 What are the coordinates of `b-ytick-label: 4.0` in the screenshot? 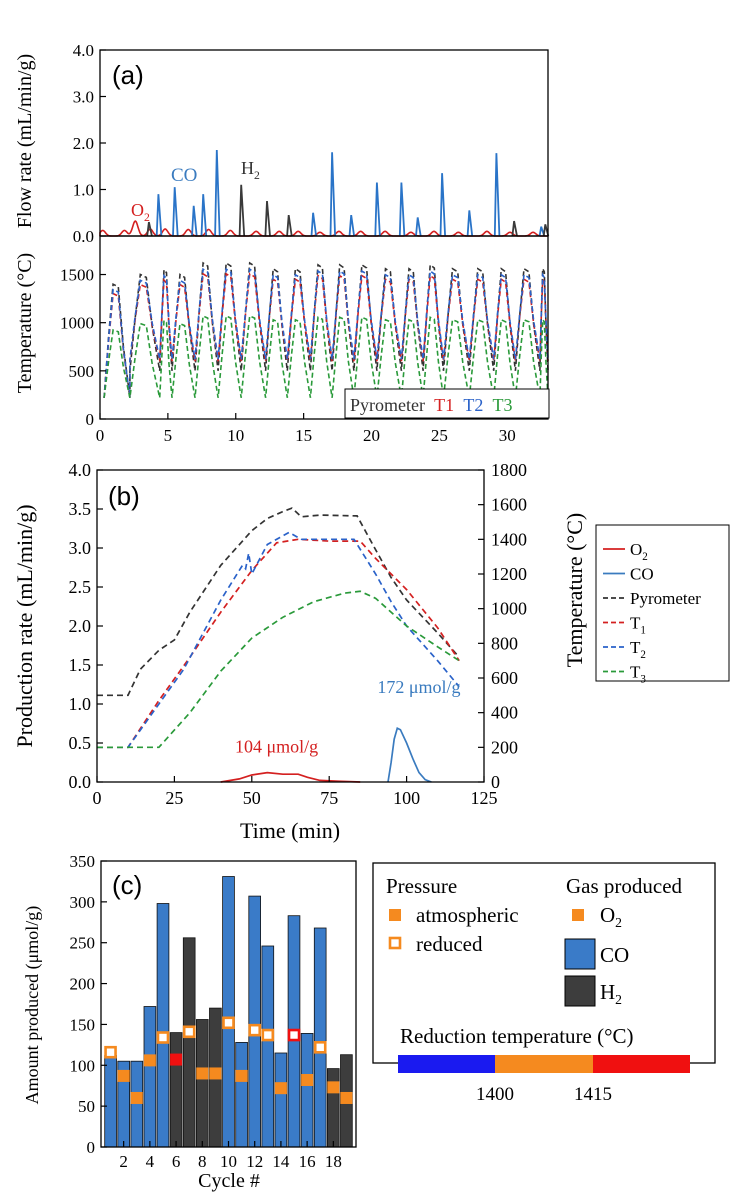 It's located at (80, 470).